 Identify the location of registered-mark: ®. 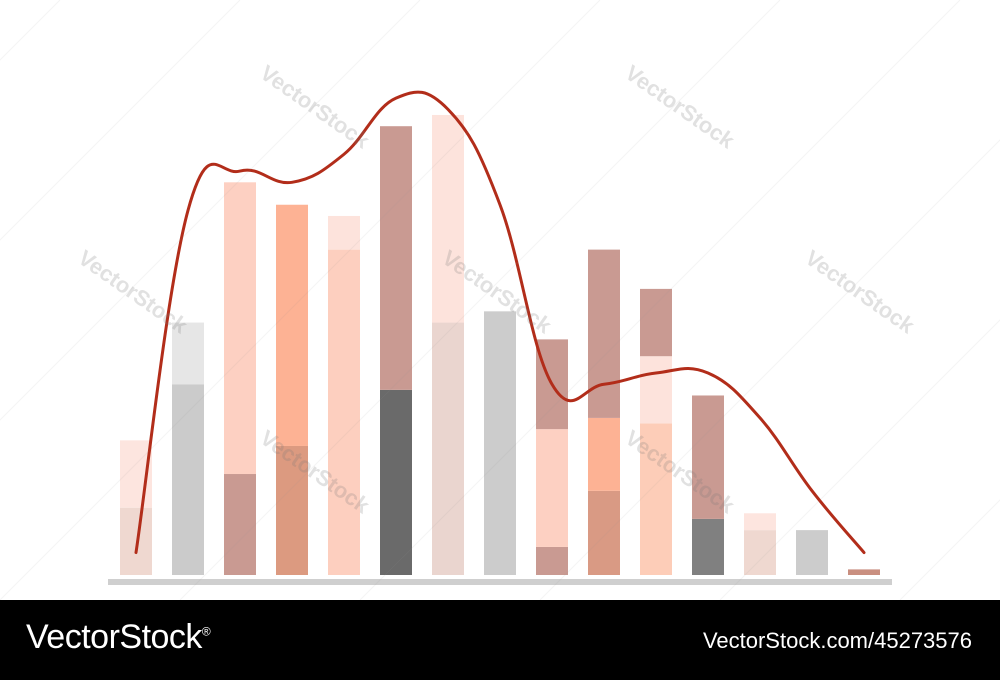
(206, 631).